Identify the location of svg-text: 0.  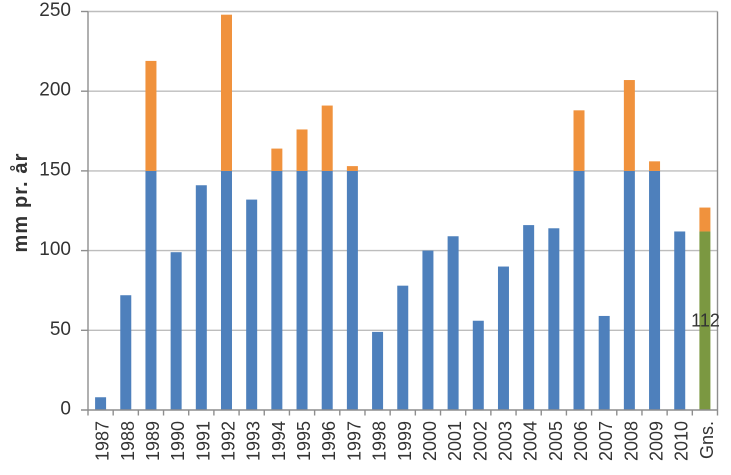
(65, 409).